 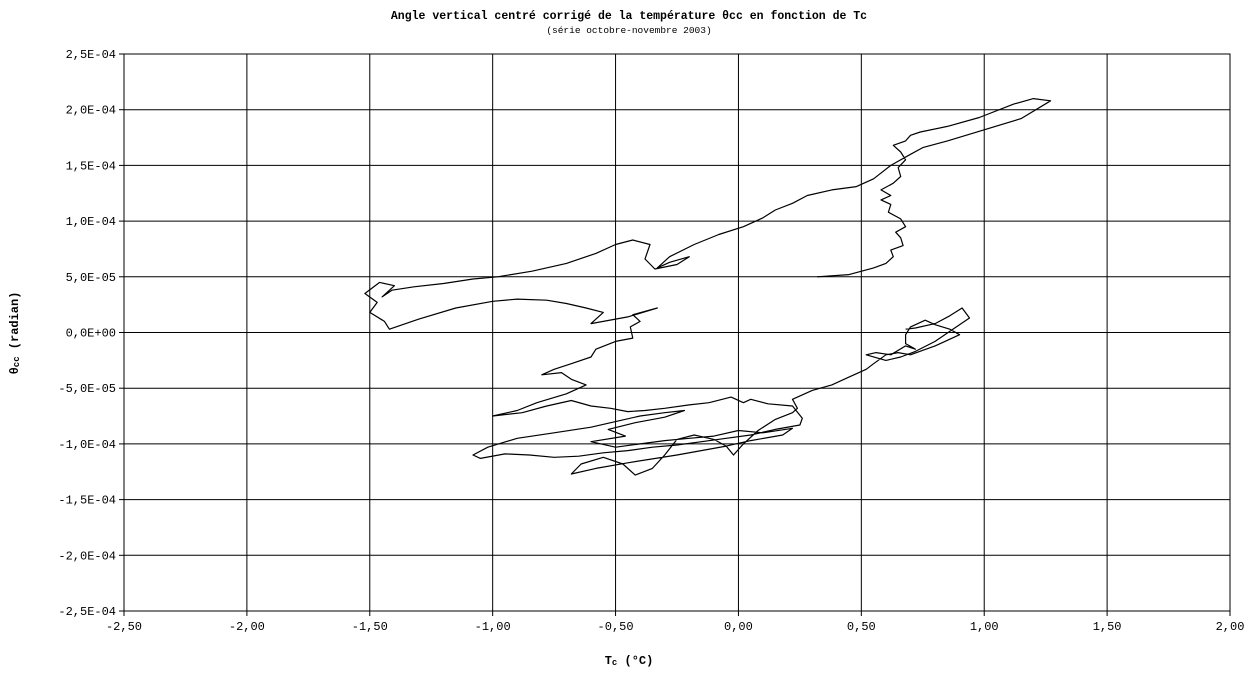 I want to click on y-tick-label: -2,0E-04, so click(x=87, y=556).